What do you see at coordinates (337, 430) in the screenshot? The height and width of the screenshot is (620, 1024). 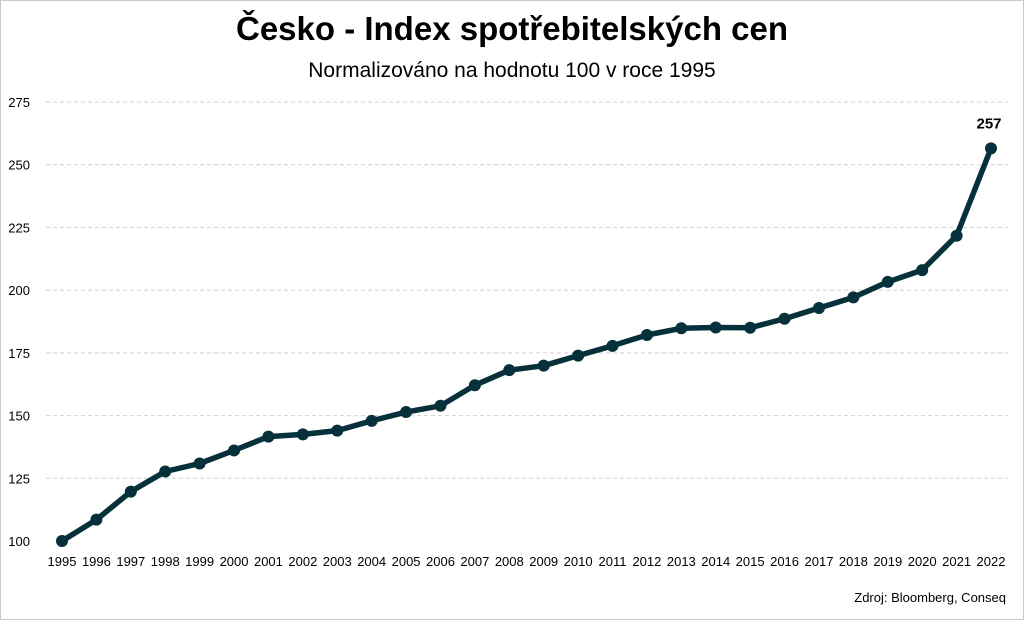 I see `data-point-2003` at bounding box center [337, 430].